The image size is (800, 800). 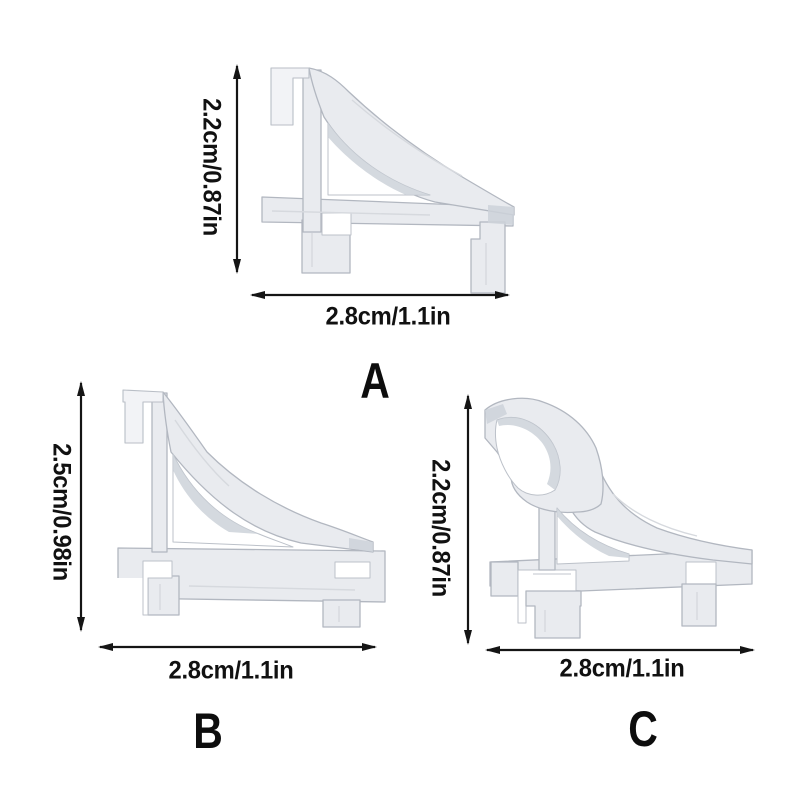 I want to click on width-arrow-c, so click(x=620, y=650).